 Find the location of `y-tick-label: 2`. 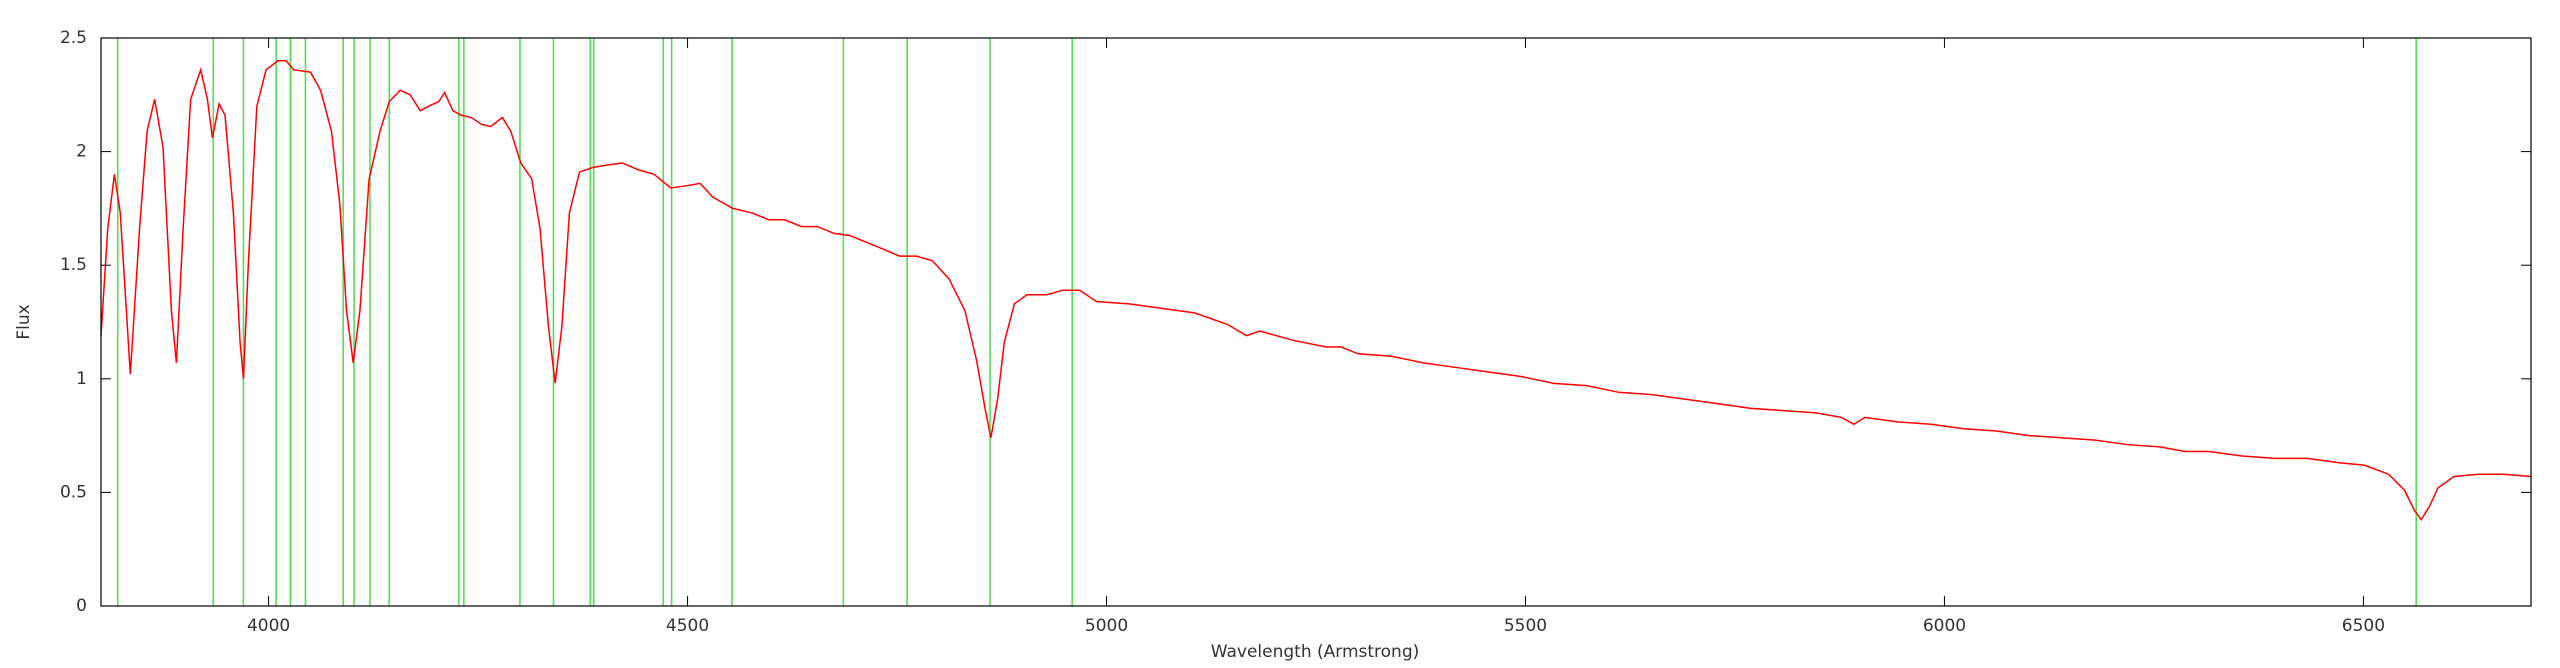

y-tick-label: 2 is located at coordinates (81, 152).